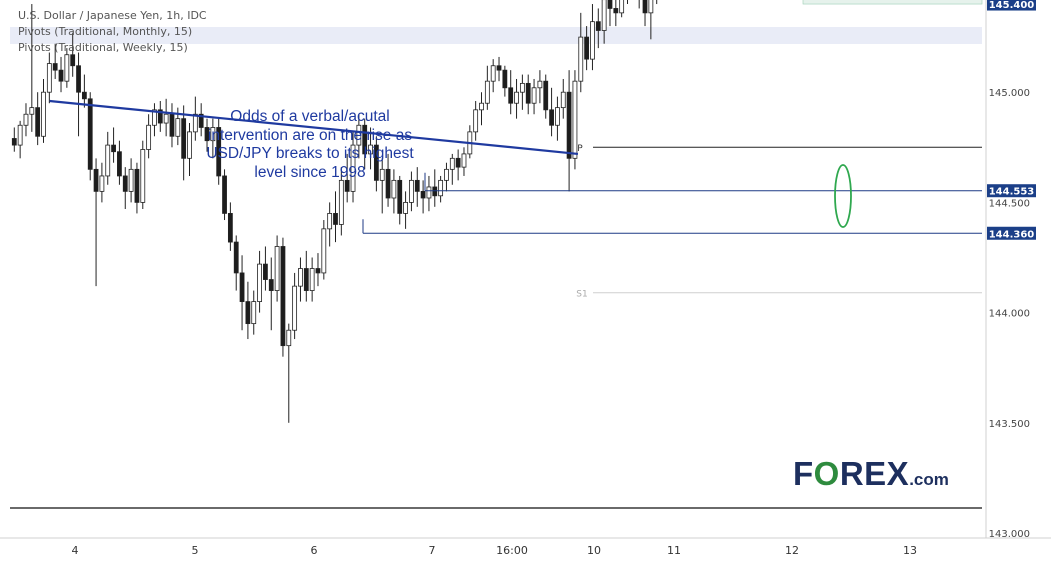 This screenshot has width=1051, height=571. What do you see at coordinates (1012, 234) in the screenshot?
I see `price-badge-label: 144.360` at bounding box center [1012, 234].